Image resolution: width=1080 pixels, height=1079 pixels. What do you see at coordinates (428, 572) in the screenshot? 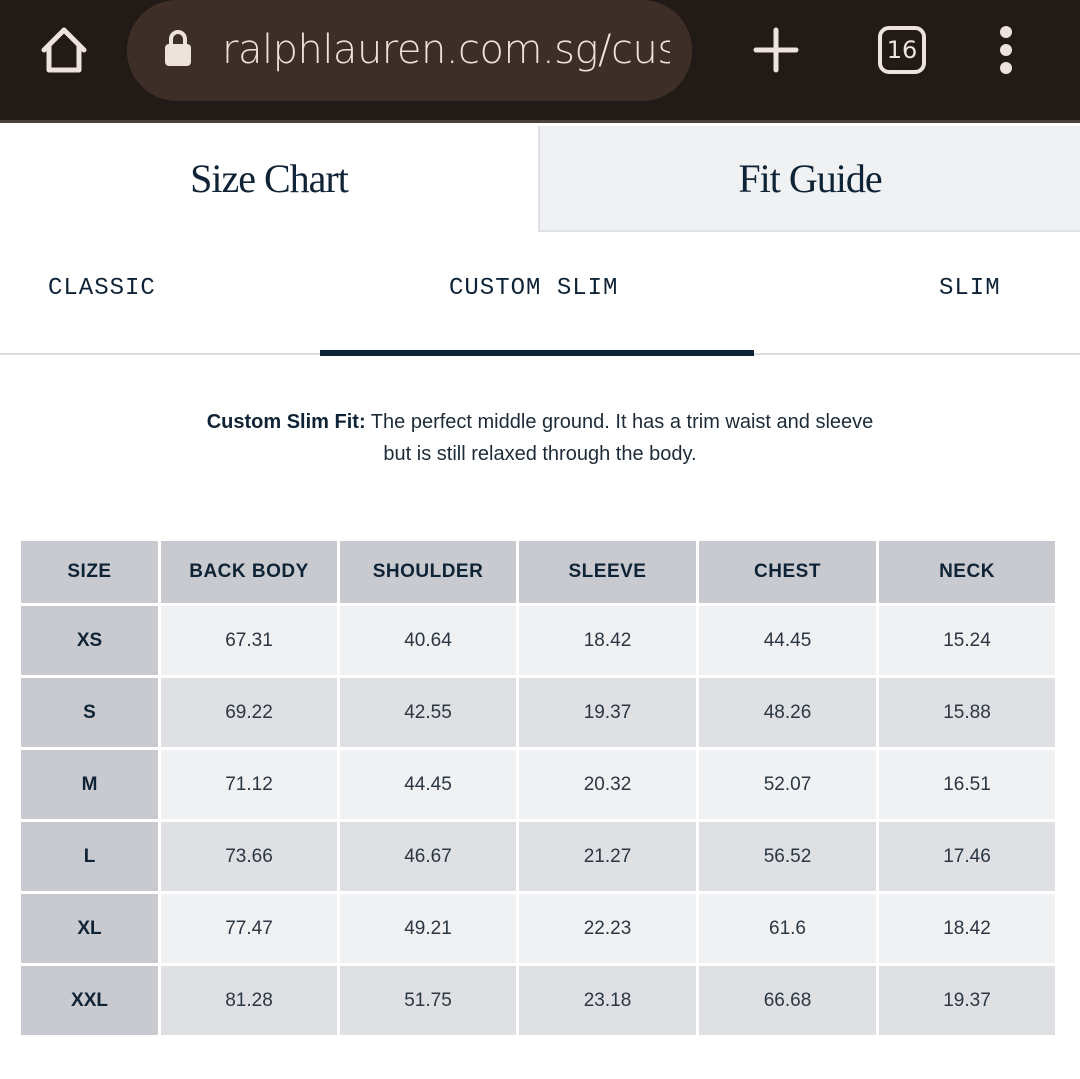
I see `column-header: SHOULDER` at bounding box center [428, 572].